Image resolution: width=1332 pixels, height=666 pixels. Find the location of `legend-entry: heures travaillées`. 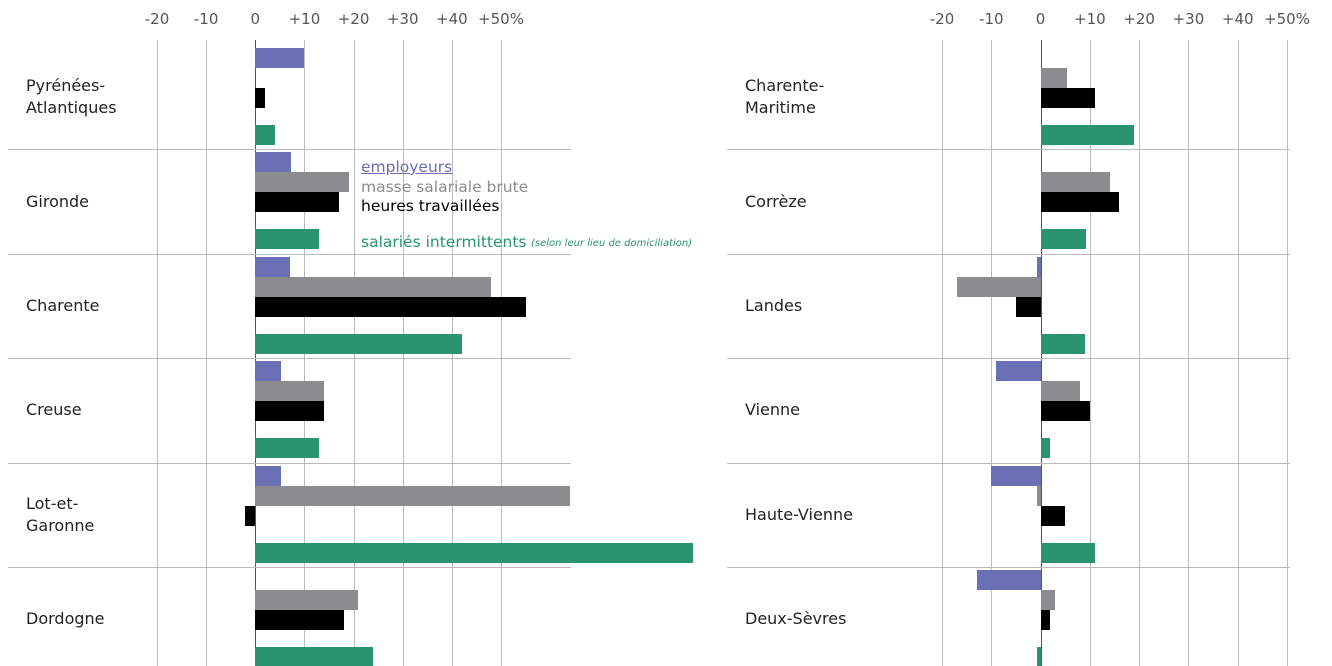

legend-entry: heures travaillées is located at coordinates (430, 206).